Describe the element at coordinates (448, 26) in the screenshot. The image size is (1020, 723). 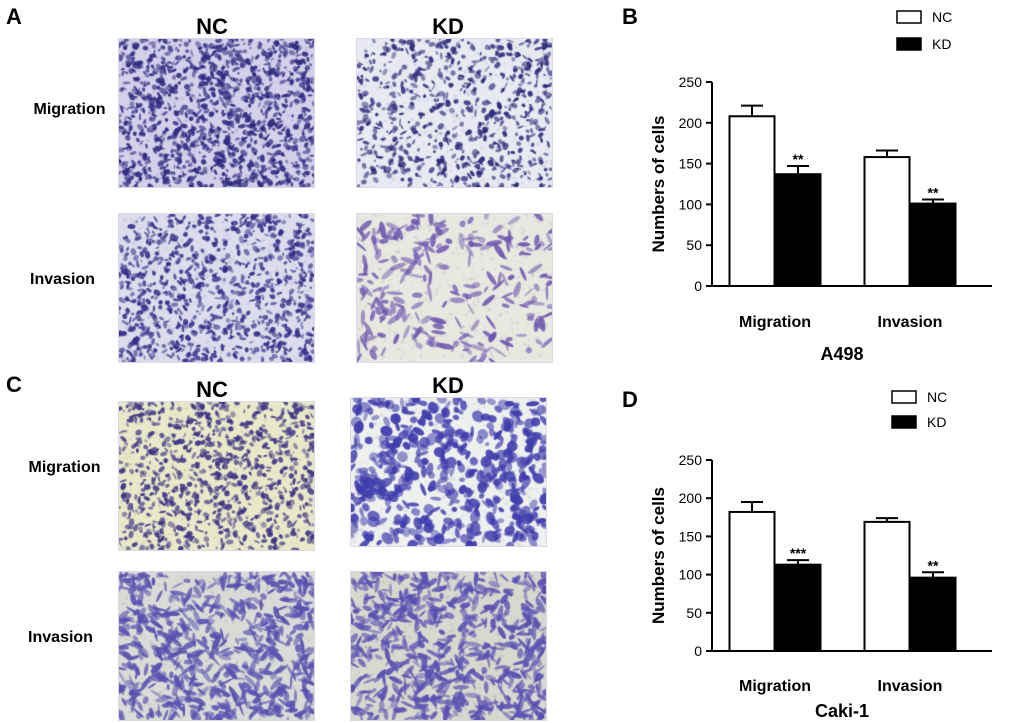
I see `column-header-kd-a: KD` at that location.